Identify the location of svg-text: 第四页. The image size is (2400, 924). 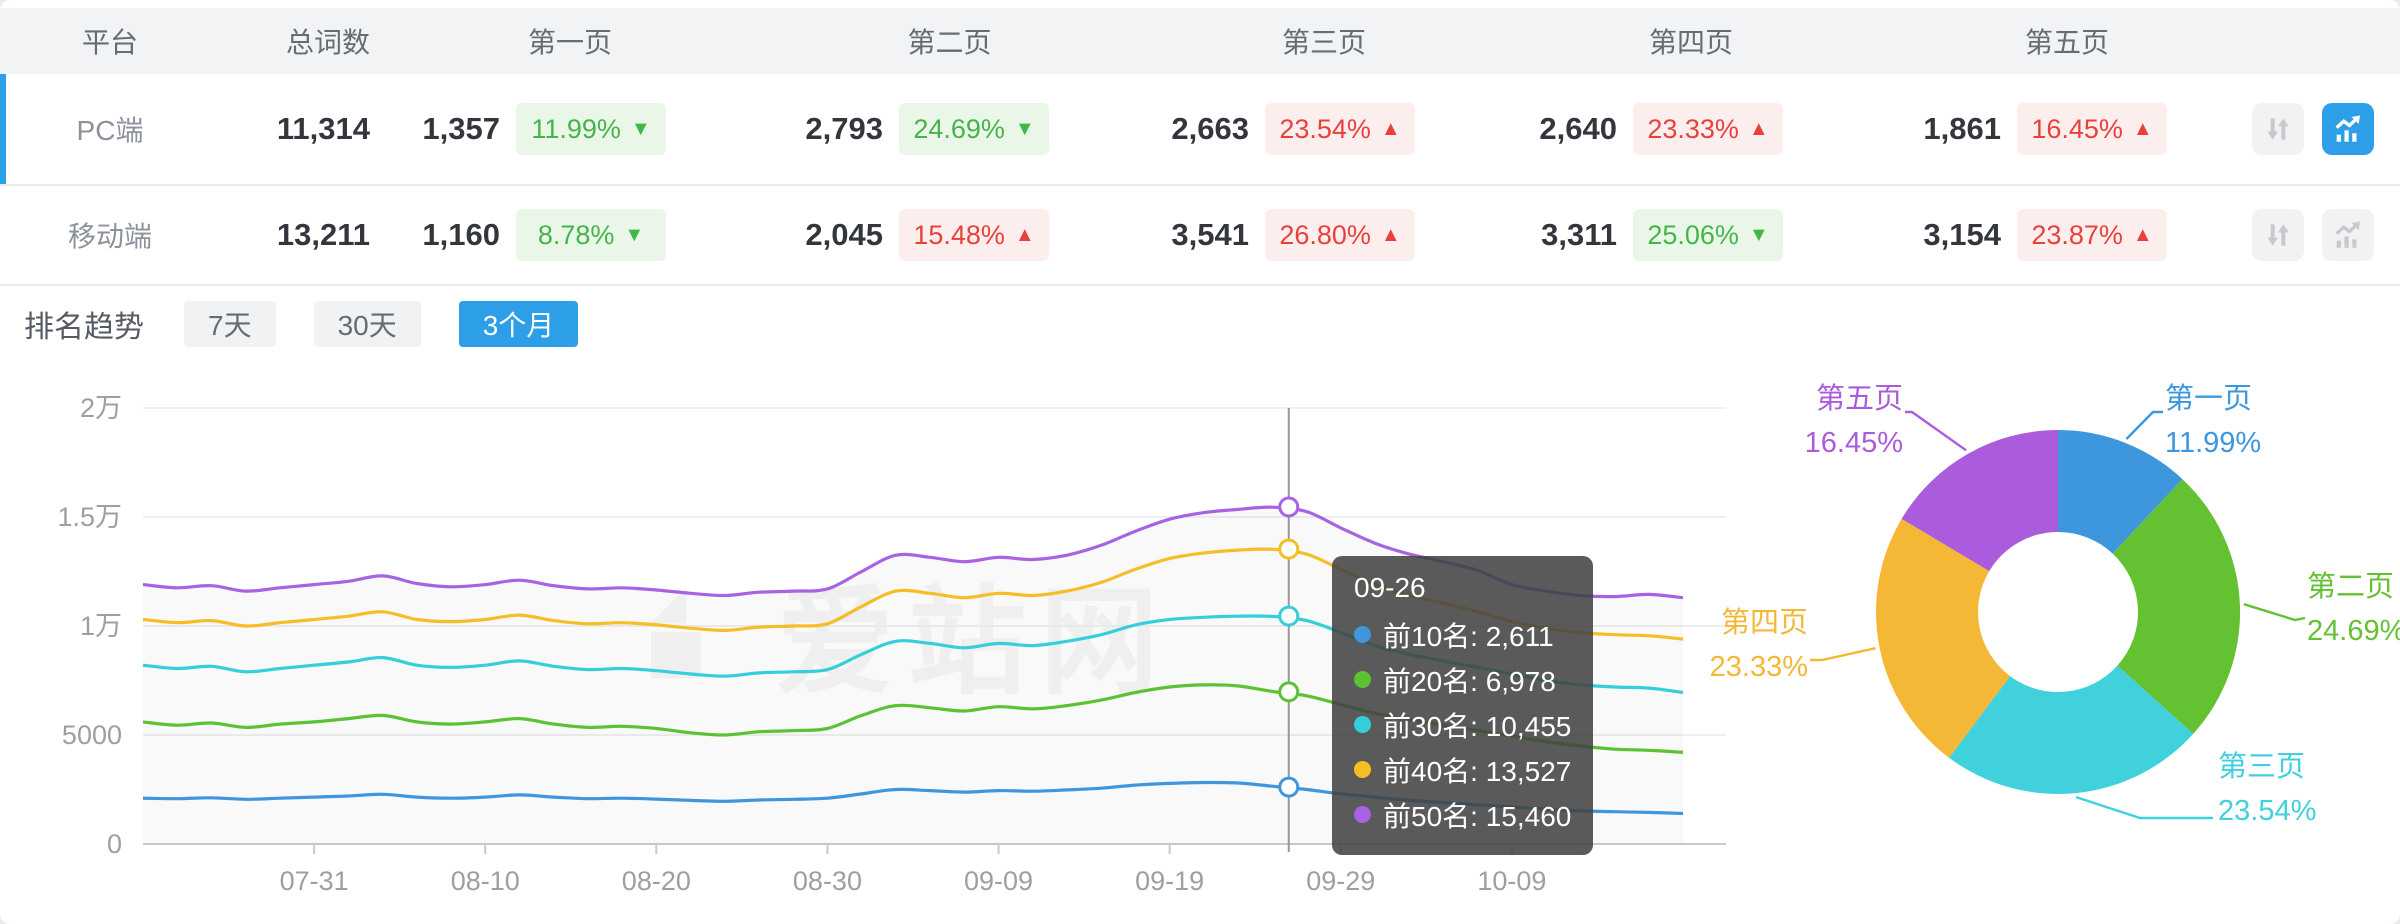
(1764, 622).